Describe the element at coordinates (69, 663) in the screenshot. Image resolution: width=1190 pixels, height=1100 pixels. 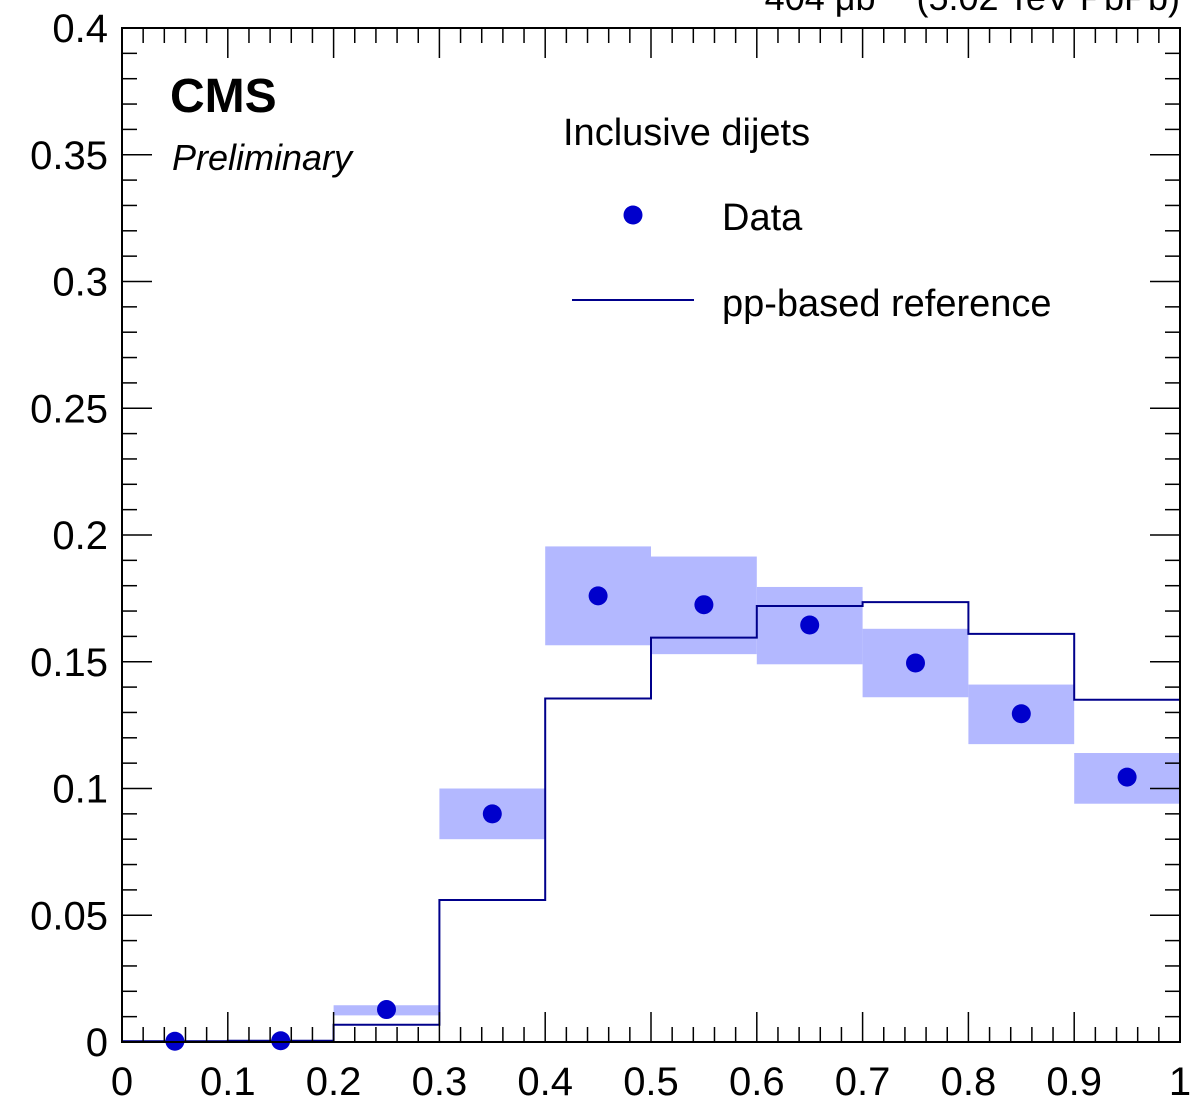
I see `y-tick-label: 0.15` at that location.